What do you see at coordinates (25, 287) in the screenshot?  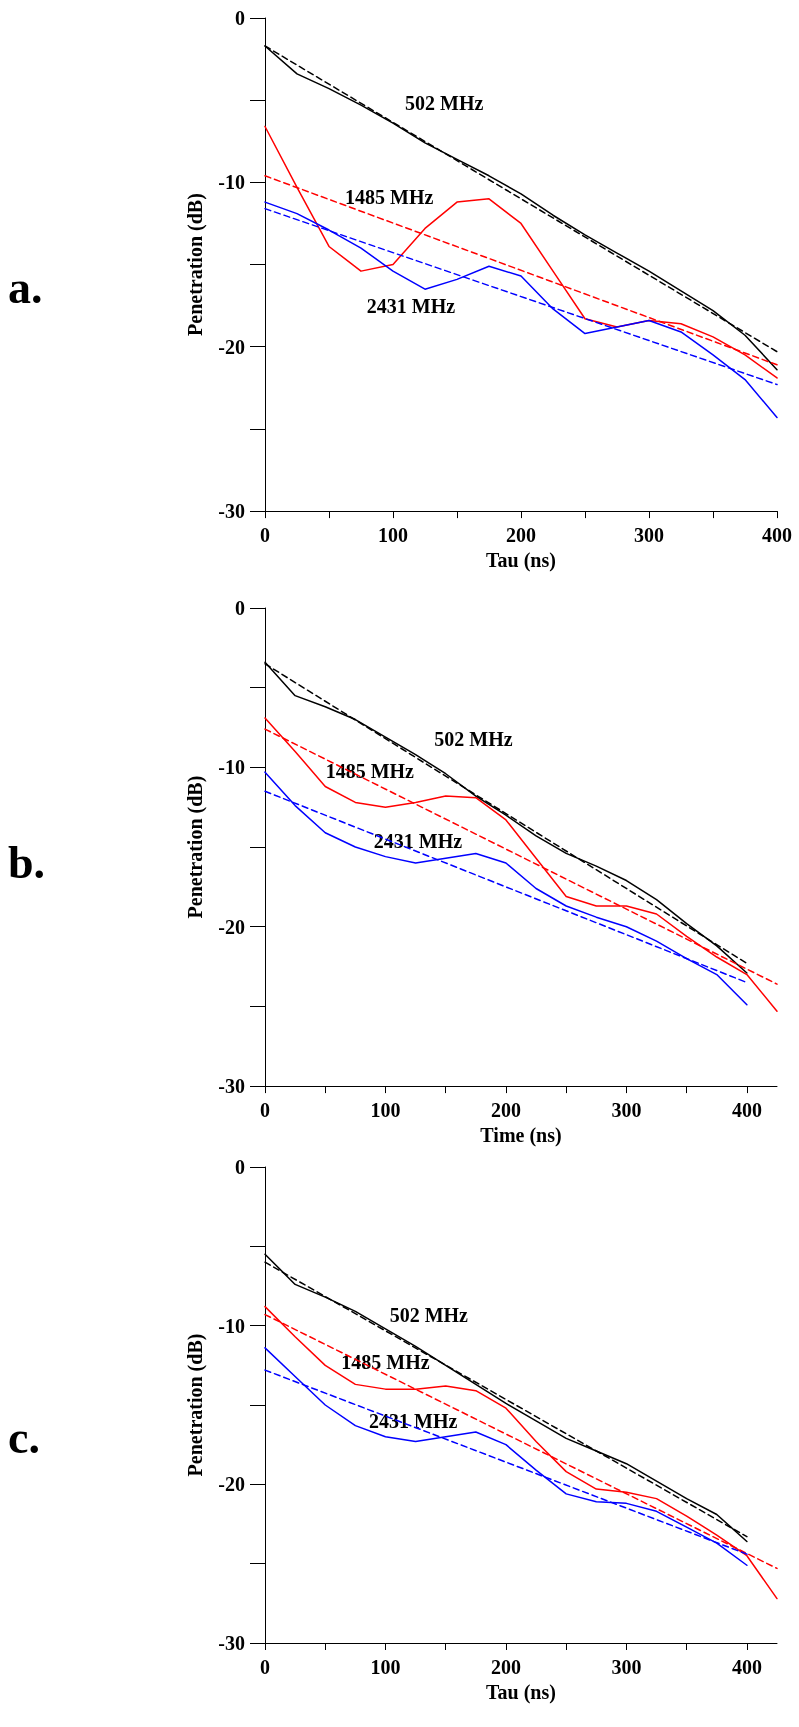 I see `text: a.` at bounding box center [25, 287].